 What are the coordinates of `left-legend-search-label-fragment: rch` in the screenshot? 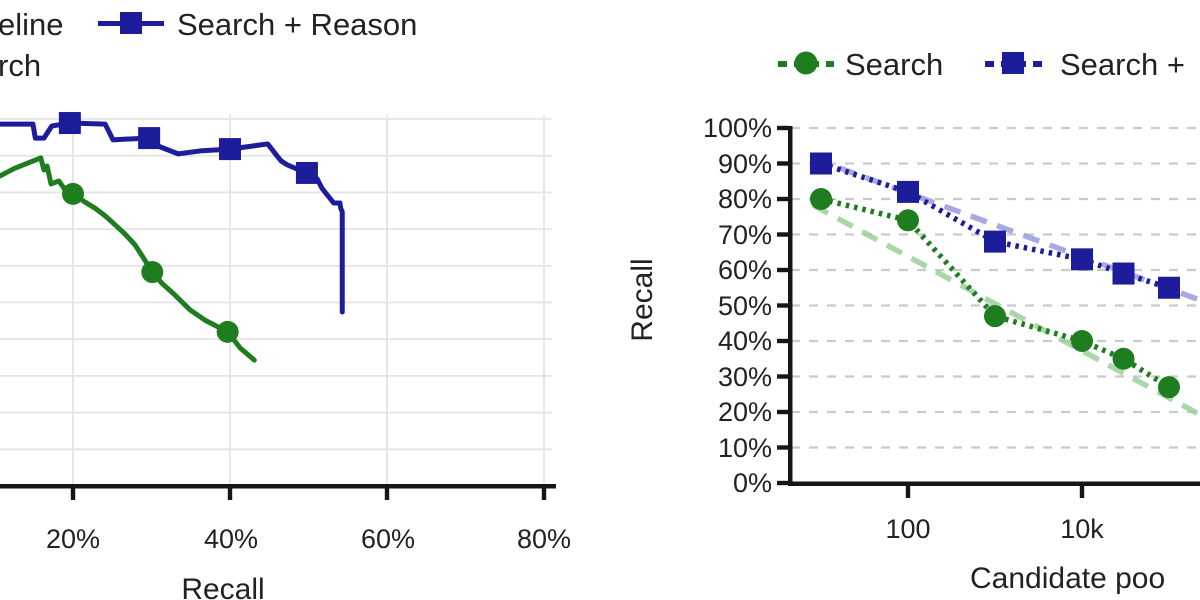 It's located at (20, 65).